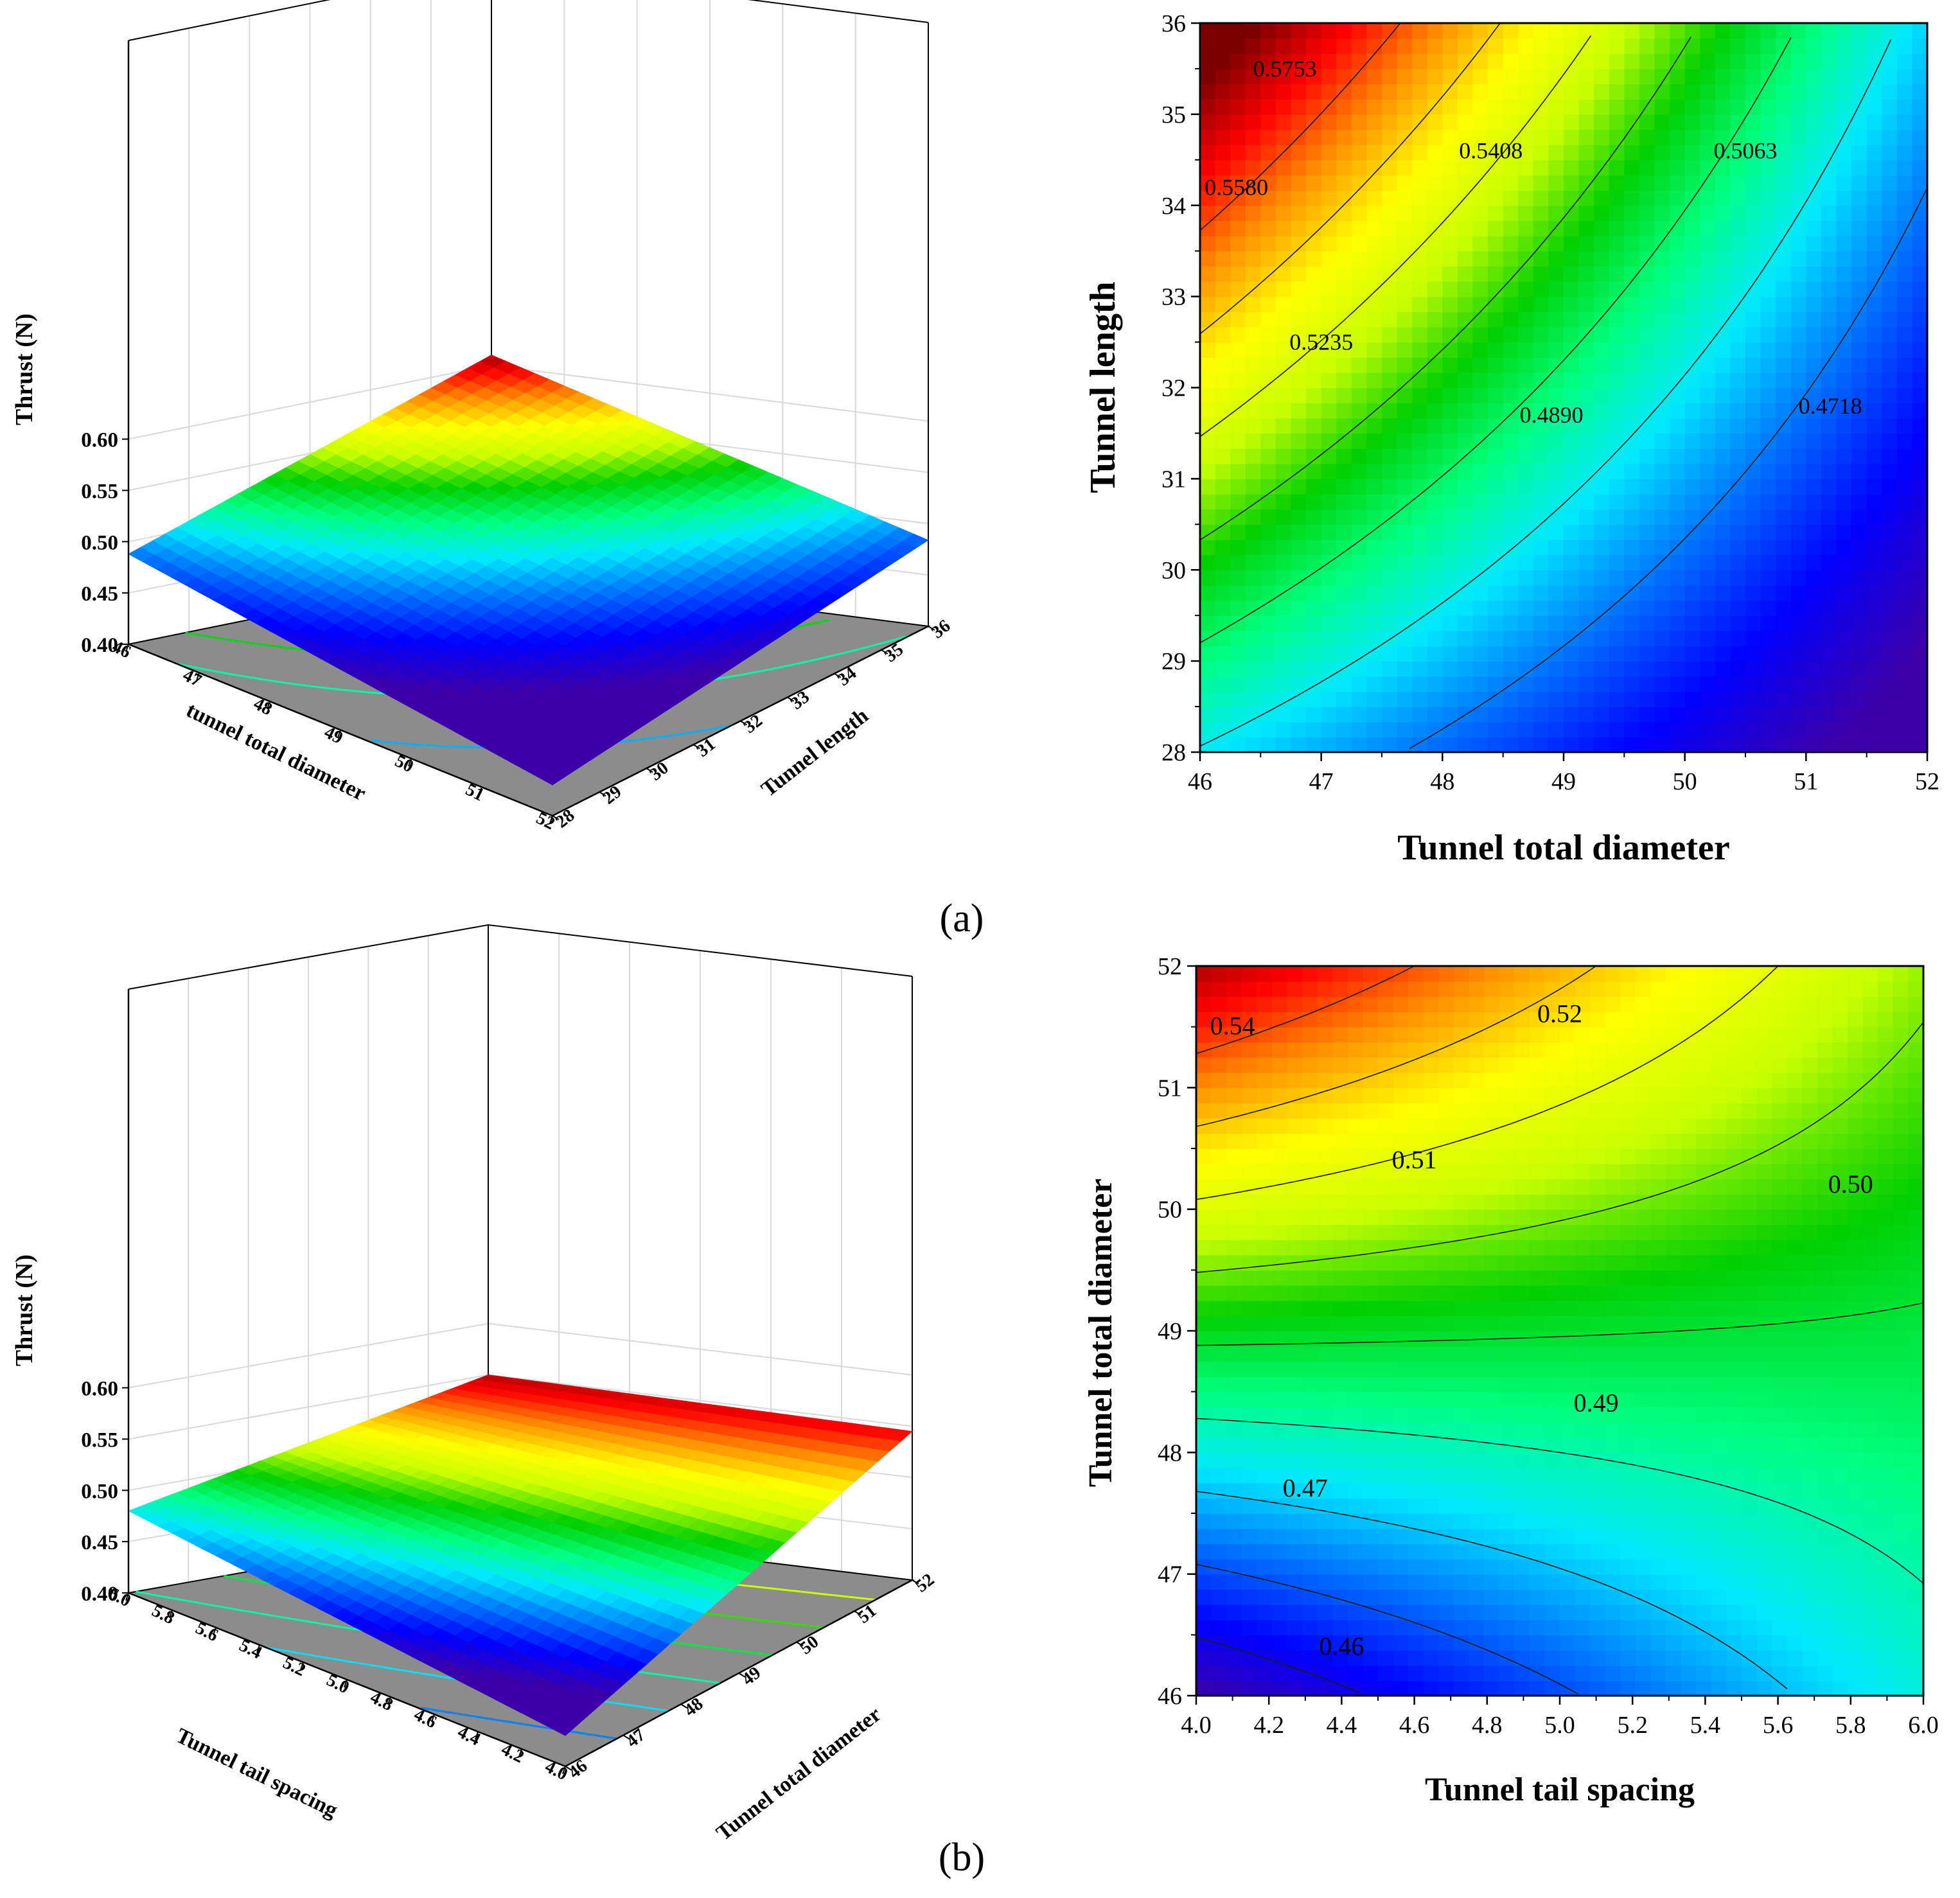 The height and width of the screenshot is (1898, 1960). I want to click on contour-line-label: 0.5408, so click(1491, 151).